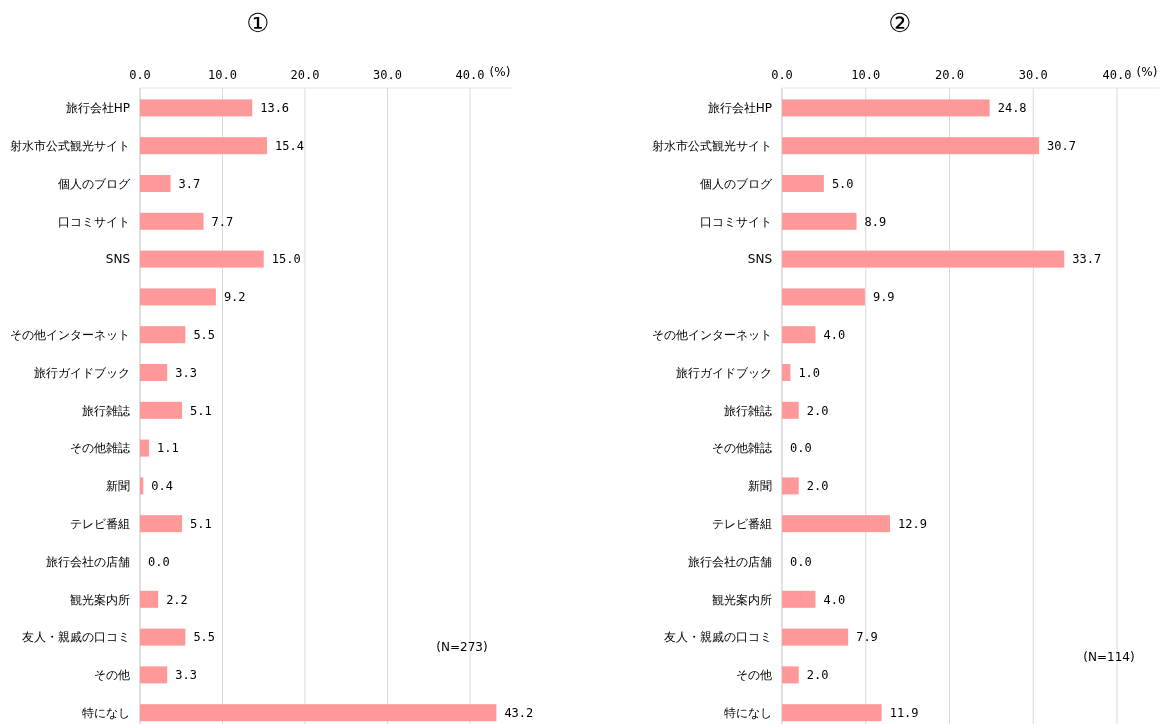  Describe the element at coordinates (275, 108) in the screenshot. I see `data-label: 13.6` at that location.